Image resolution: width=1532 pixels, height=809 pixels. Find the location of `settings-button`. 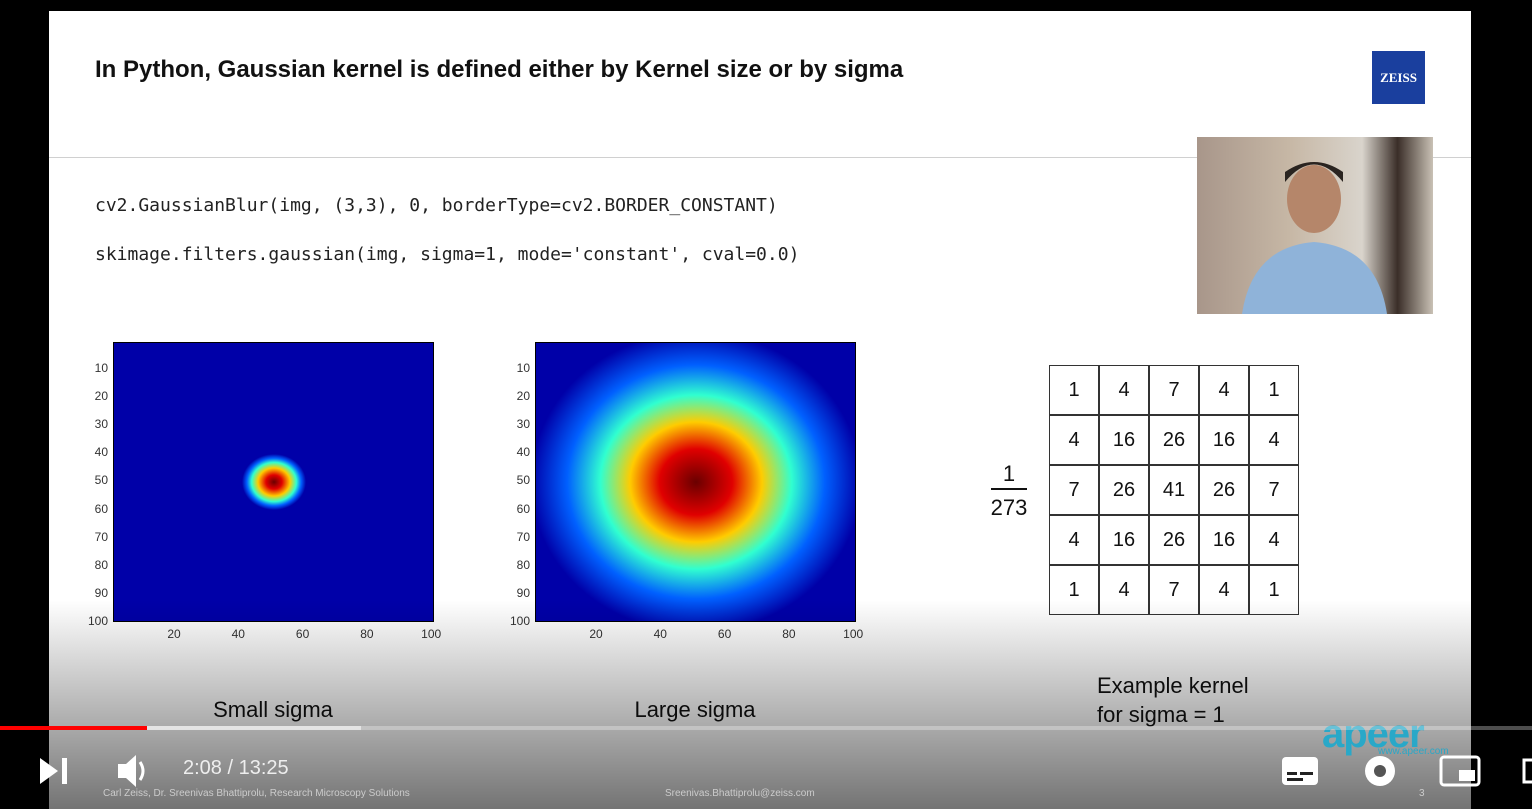

settings-button is located at coordinates (1380, 771).